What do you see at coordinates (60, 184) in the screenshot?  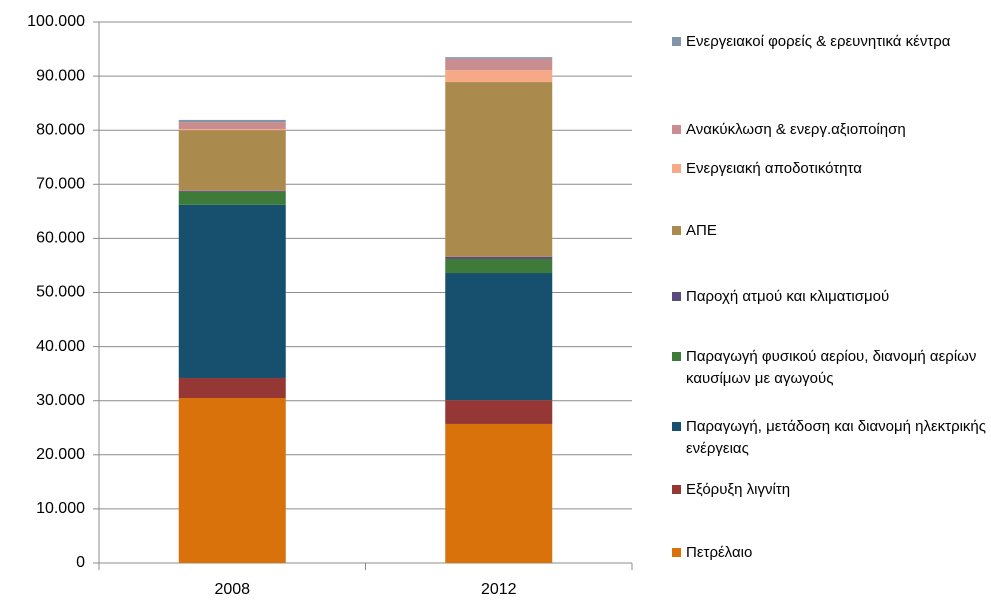 I see `y-tick-label: 70.000` at bounding box center [60, 184].